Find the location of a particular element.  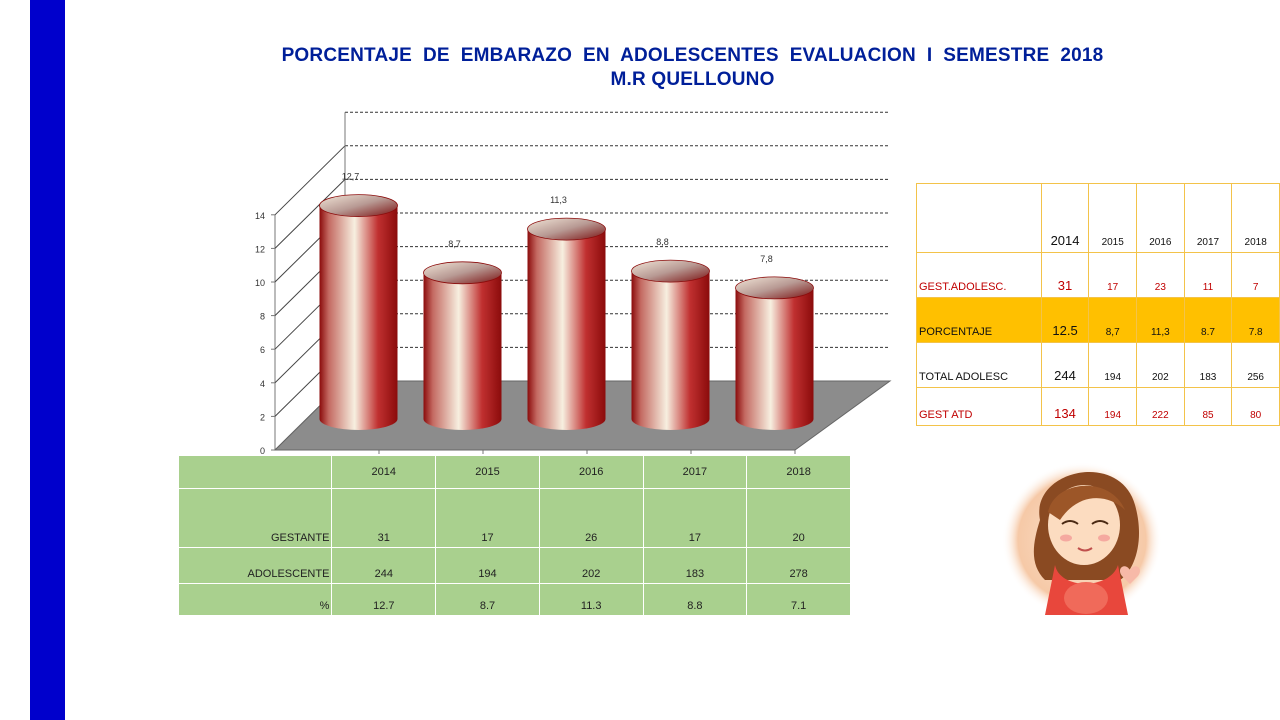

right-table-header-row: 2014 2015 2016 2017 2018 is located at coordinates (1098, 218).